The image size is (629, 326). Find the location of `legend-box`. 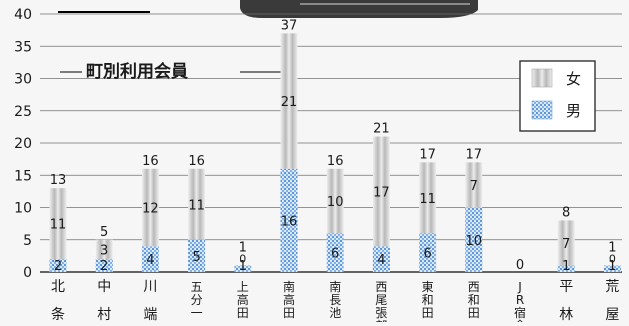

legend-box is located at coordinates (557, 96).